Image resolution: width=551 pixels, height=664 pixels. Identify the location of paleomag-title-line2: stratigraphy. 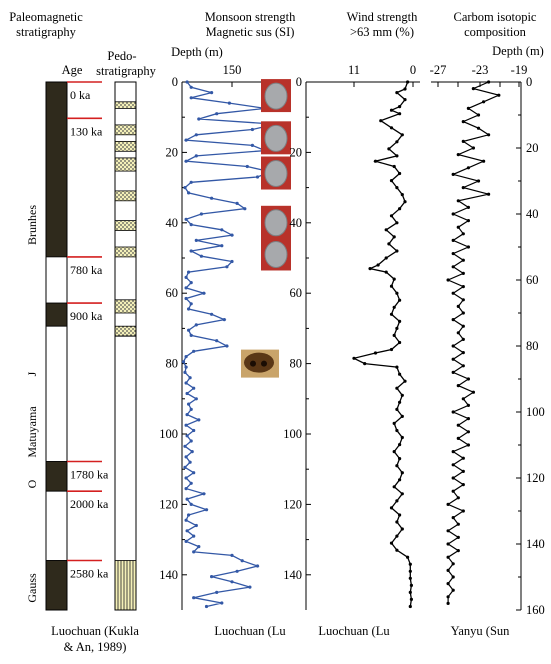
(46, 32).